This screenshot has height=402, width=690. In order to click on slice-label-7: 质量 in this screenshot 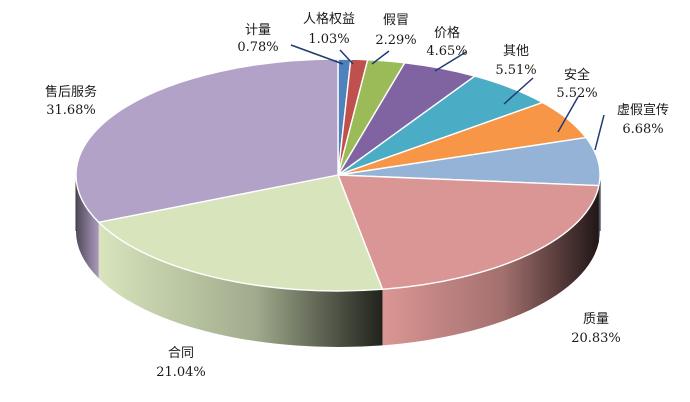, I will do `click(596, 319)`.